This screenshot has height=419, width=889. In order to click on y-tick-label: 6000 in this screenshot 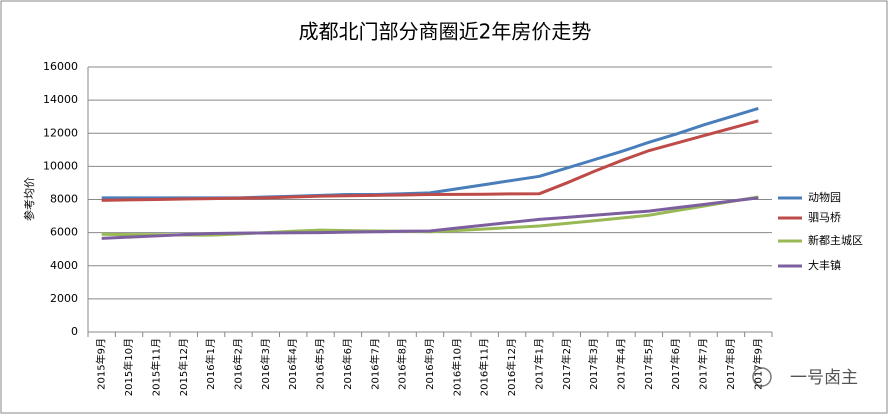, I will do `click(64, 232)`.